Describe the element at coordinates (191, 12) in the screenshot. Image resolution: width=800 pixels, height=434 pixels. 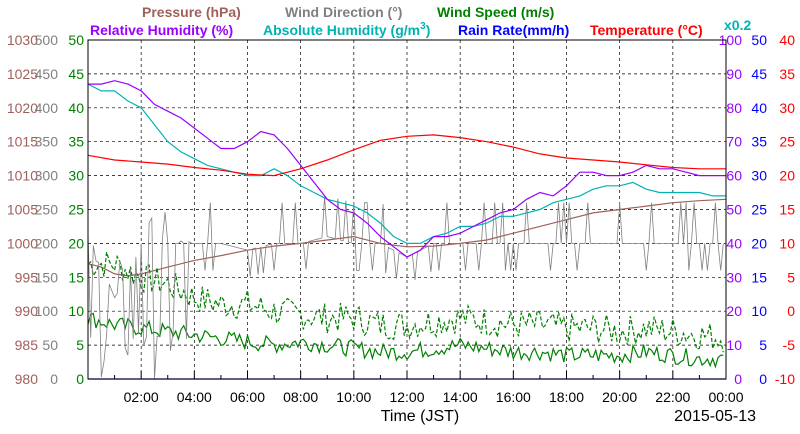
I see `legend-pressure: Pressure (hPa)` at that location.